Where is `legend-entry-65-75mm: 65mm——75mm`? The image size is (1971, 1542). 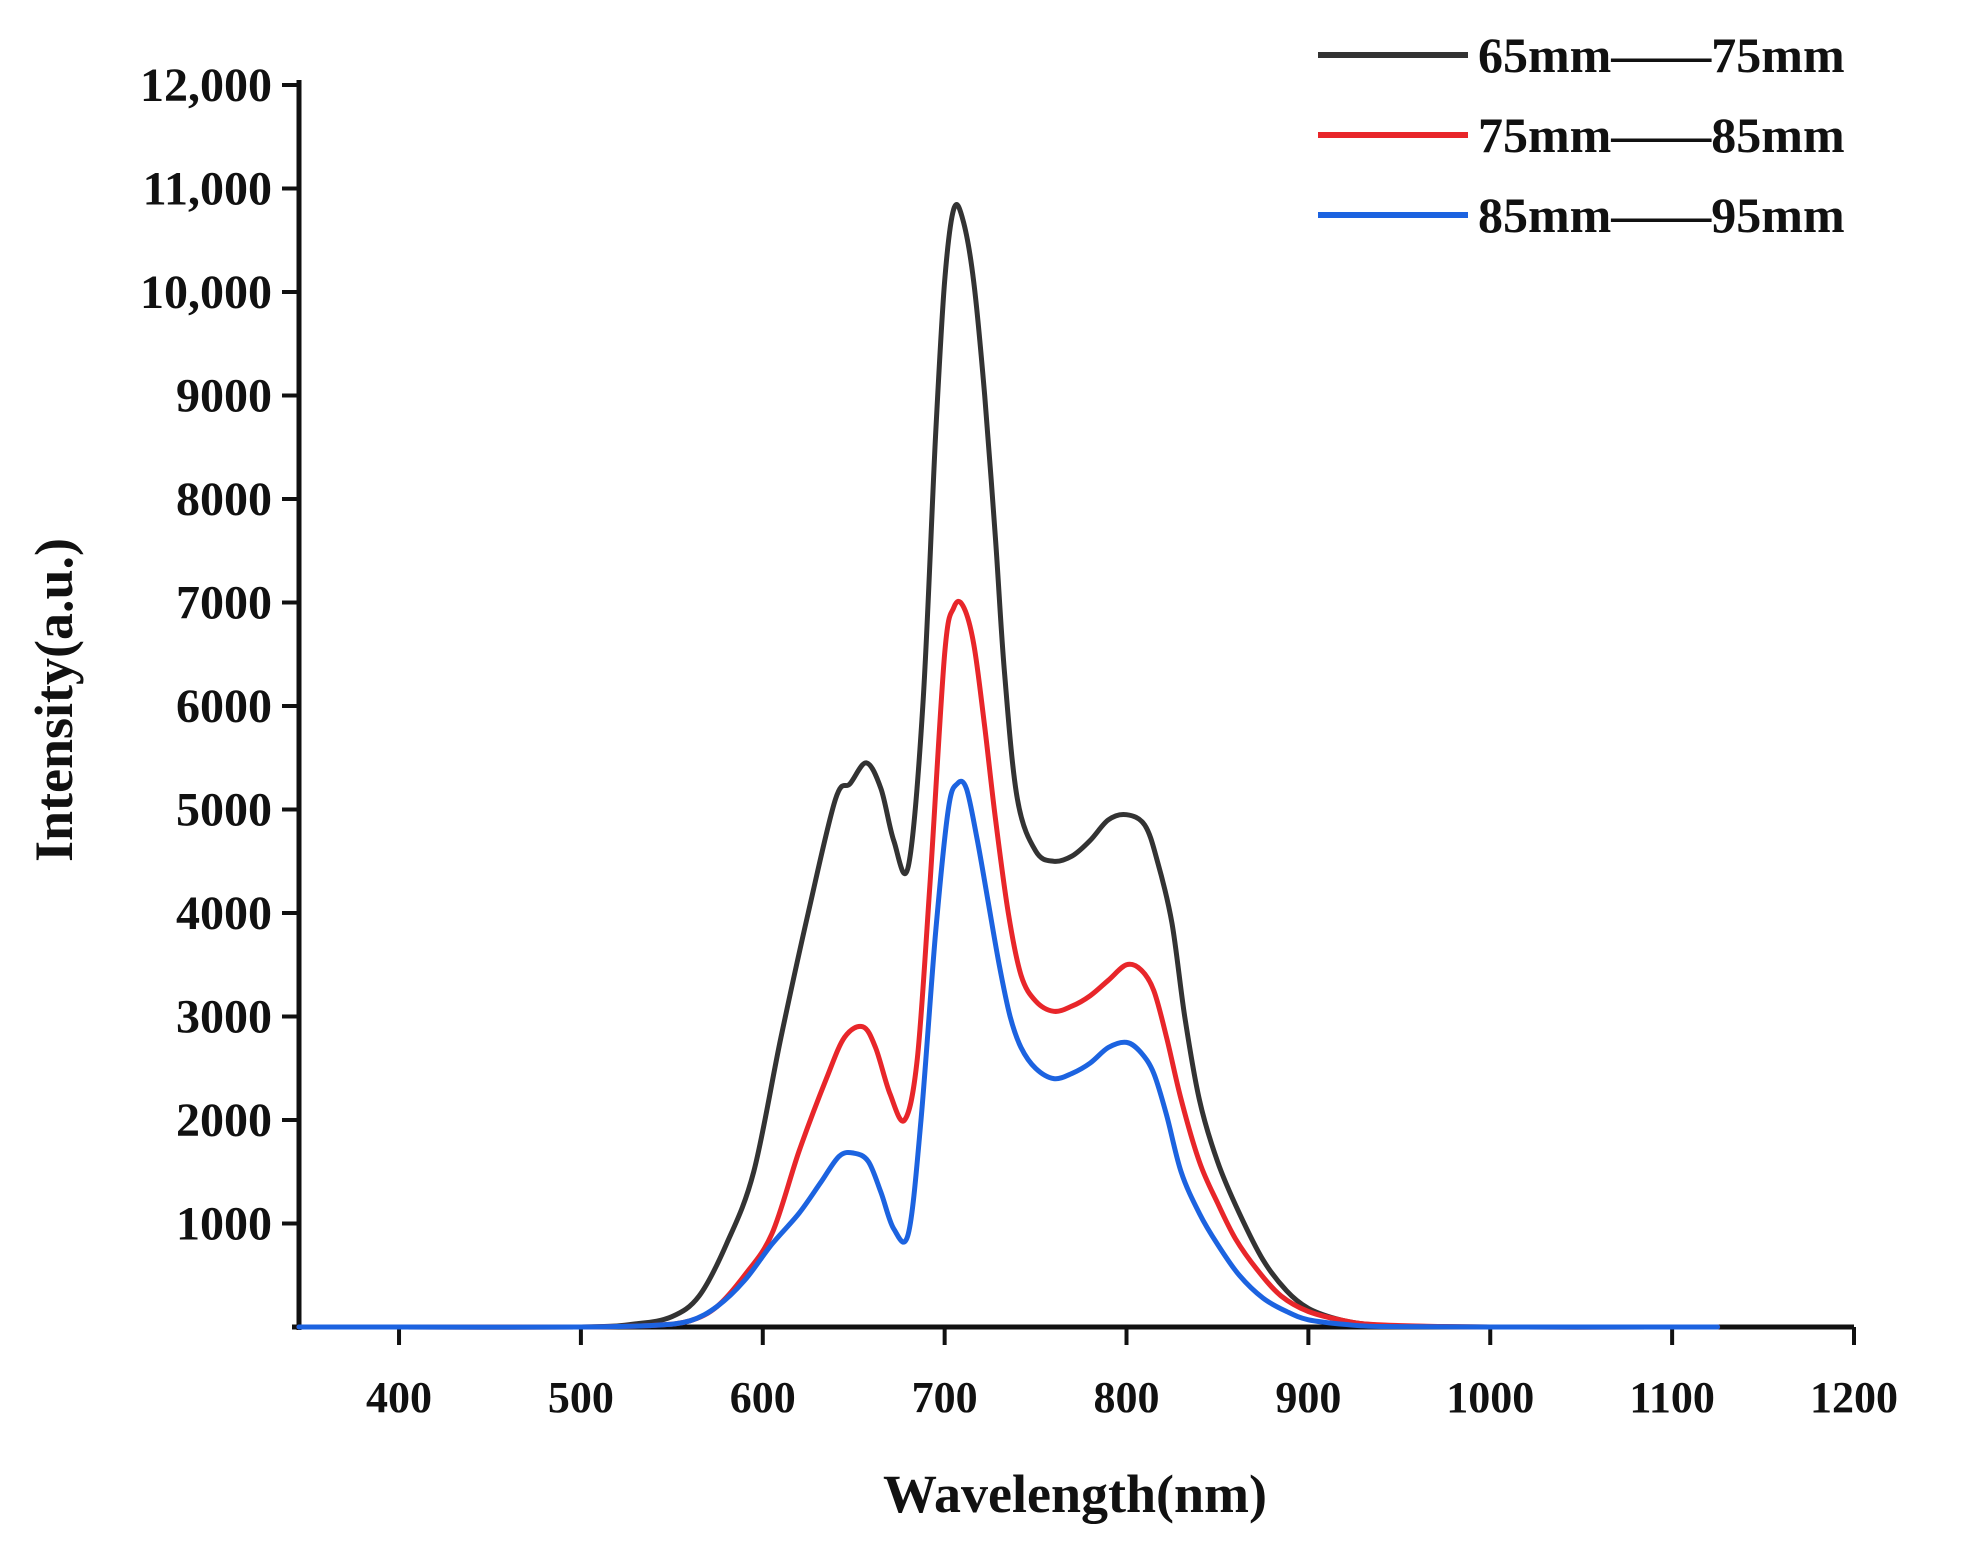 legend-entry-65-75mm: 65mm——75mm is located at coordinates (1581, 55).